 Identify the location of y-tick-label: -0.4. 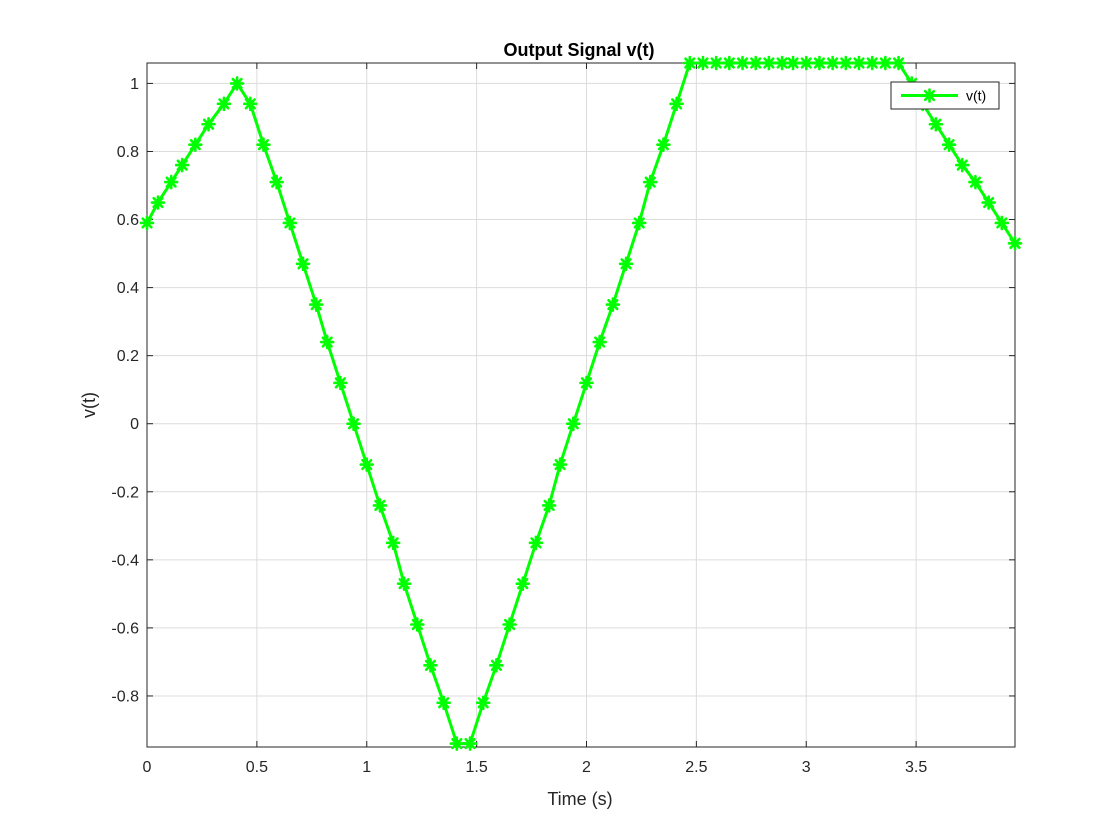
(125, 560).